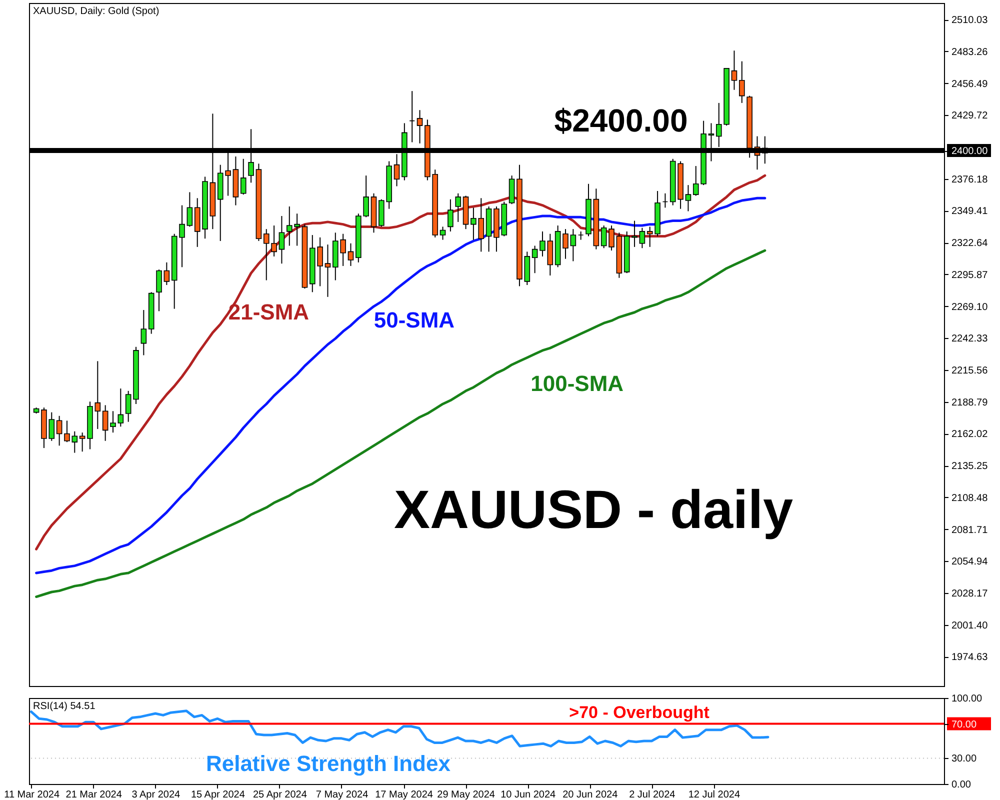  Describe the element at coordinates (621, 120) in the screenshot. I see `ref-line-label: $2400.00` at that location.